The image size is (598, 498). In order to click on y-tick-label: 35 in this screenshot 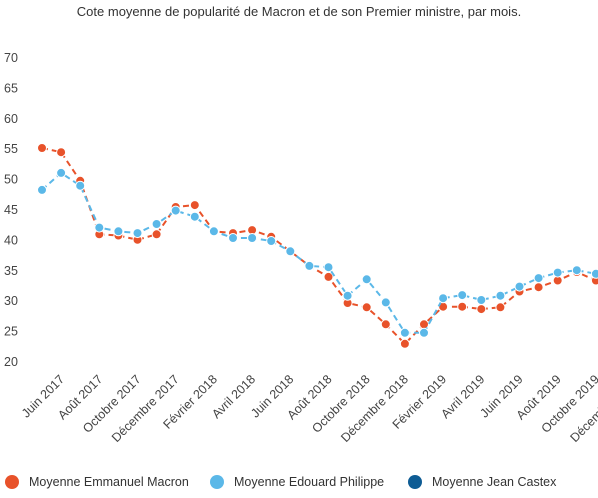, I will do `click(11, 271)`.